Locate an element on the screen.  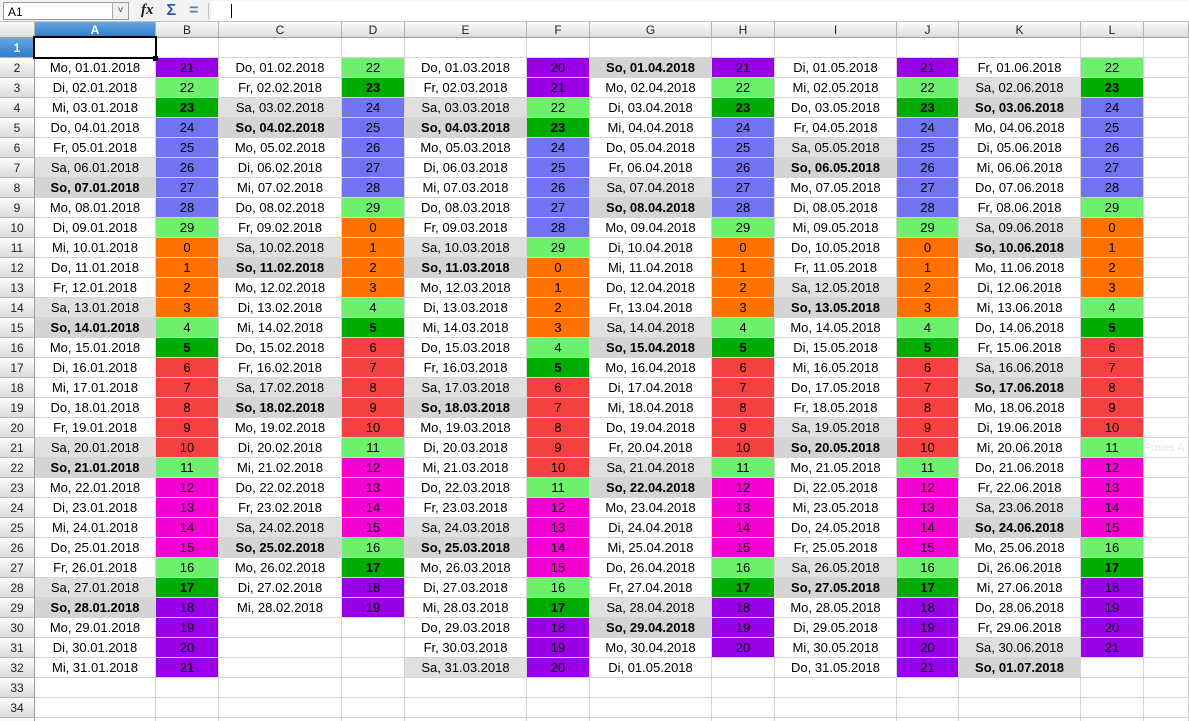
cell-L27: 17 is located at coordinates (1112, 568).